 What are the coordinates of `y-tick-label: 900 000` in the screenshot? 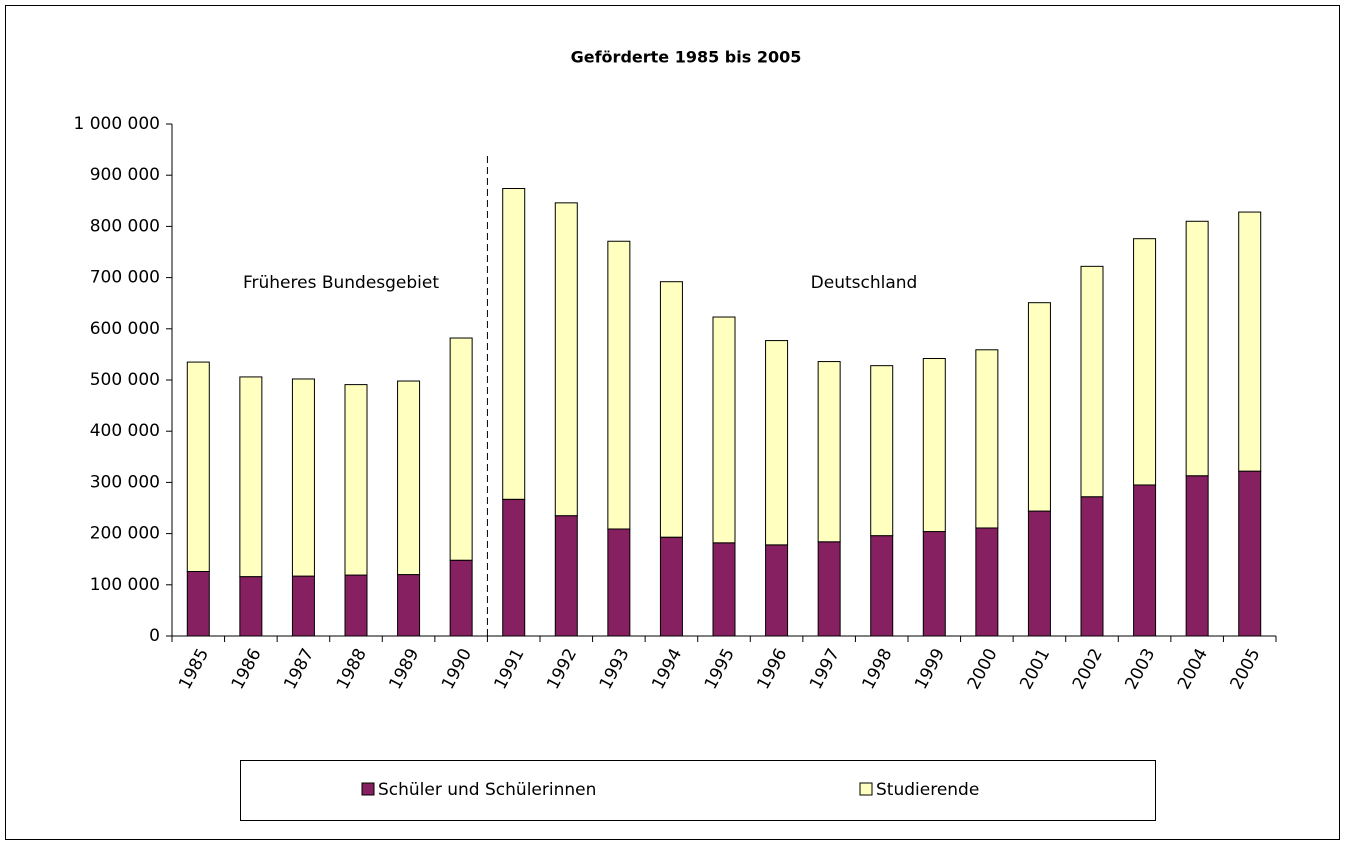 It's located at (125, 175).